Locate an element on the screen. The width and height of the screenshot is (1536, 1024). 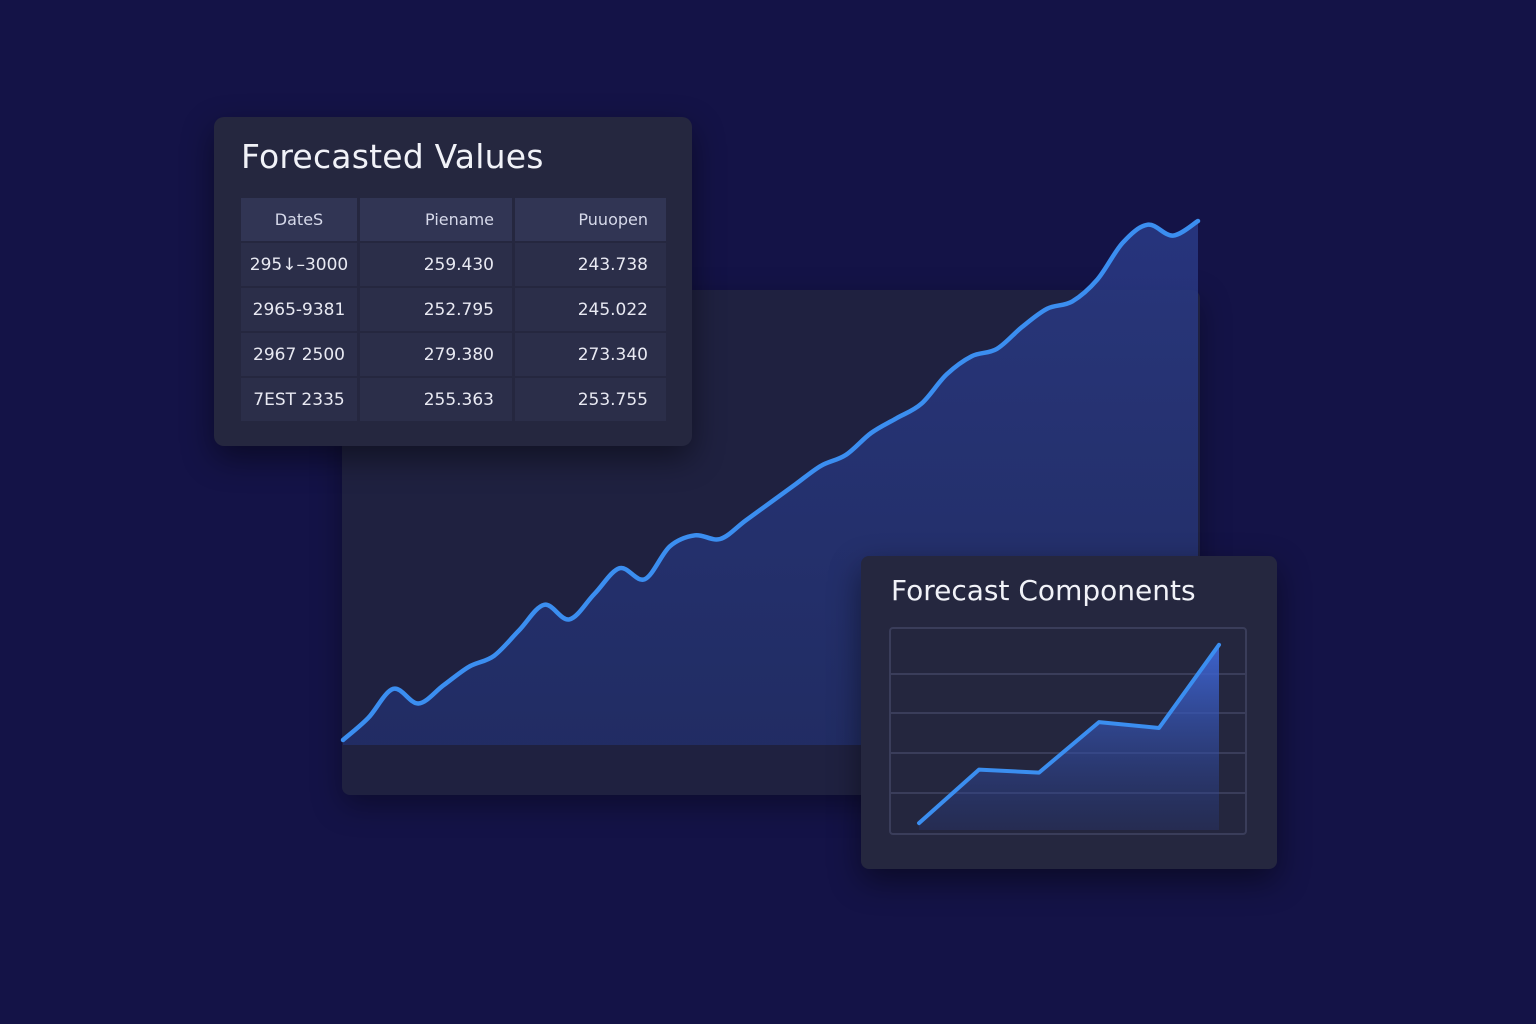
column-header-piename: Piename is located at coordinates (436, 219).